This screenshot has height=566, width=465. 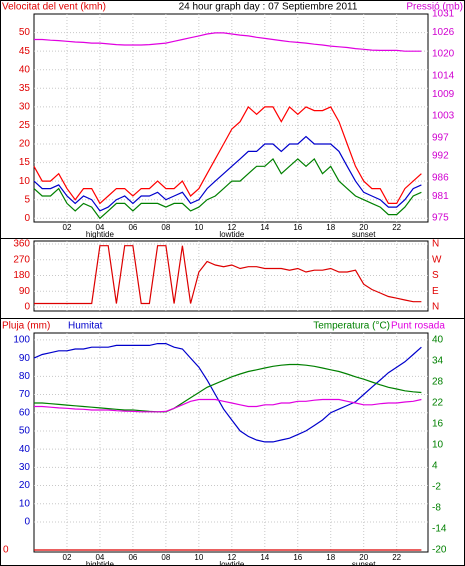 I want to click on y-tick-label: 15, so click(x=25, y=162).